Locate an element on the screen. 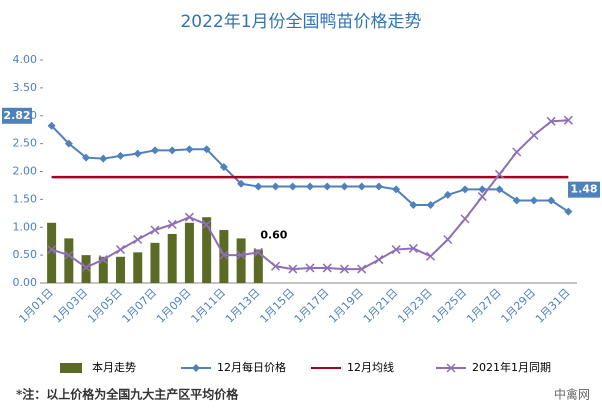  x-tick-label: 1月13日 is located at coordinates (243, 306).